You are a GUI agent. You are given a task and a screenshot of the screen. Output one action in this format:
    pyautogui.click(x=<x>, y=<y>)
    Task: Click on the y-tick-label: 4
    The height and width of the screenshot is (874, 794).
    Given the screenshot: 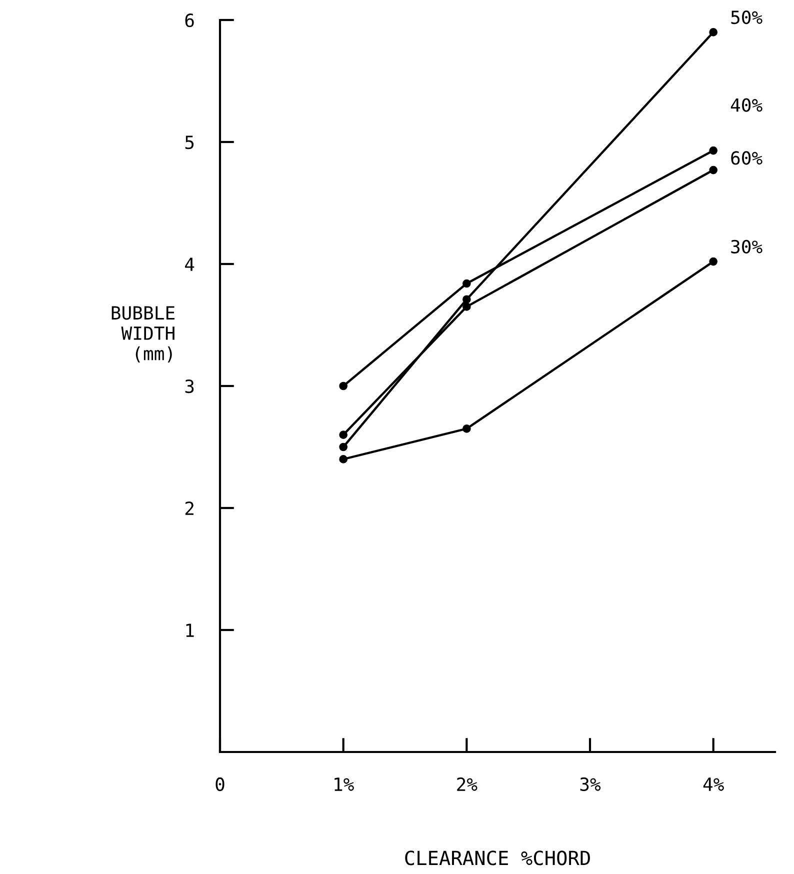 What is the action you would take?
    pyautogui.click(x=189, y=264)
    